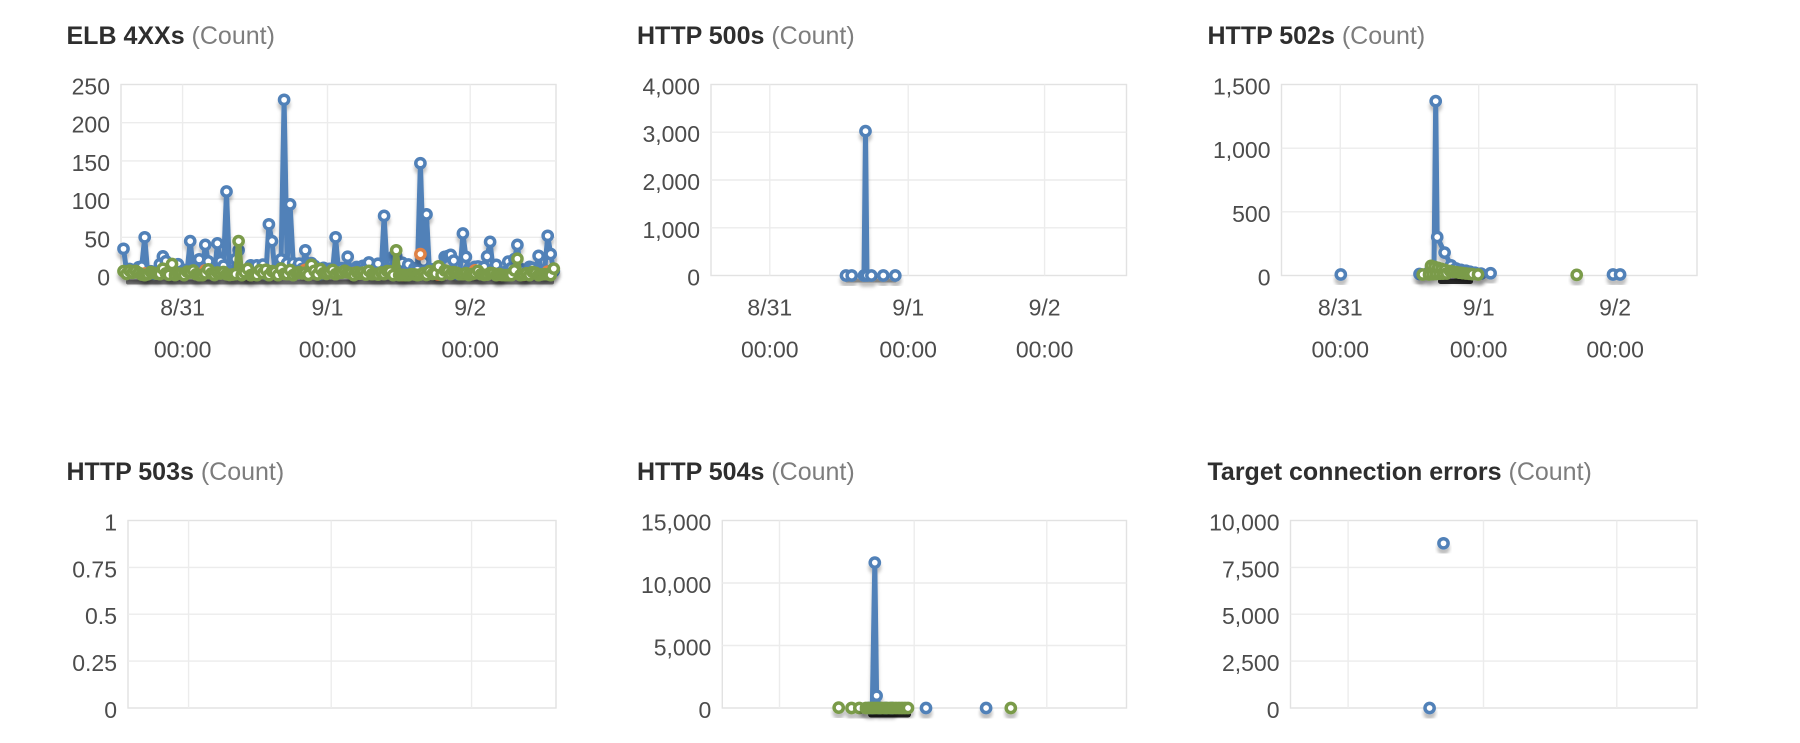 This screenshot has height=743, width=1800. I want to click on svg-text: 15,000, so click(676, 523).